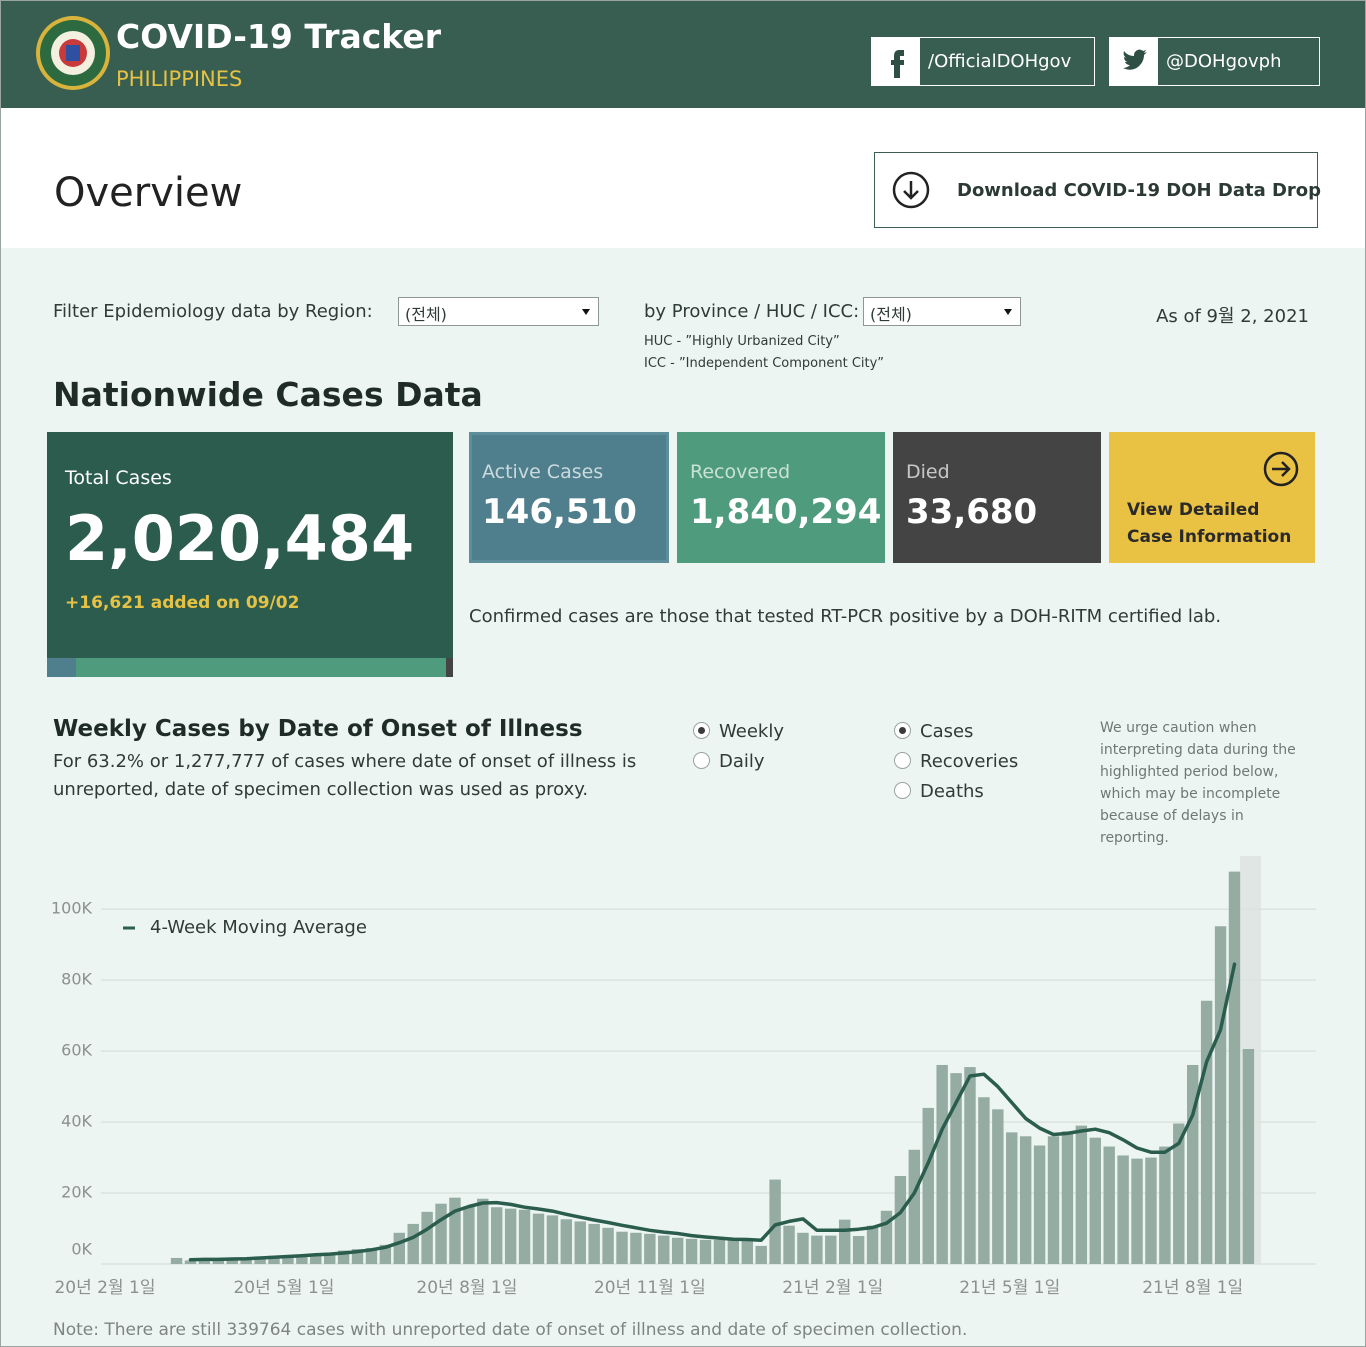 The image size is (1366, 1347). Describe the element at coordinates (466, 1288) in the screenshot. I see `x-tick-label: 20년 8월 1일` at that location.